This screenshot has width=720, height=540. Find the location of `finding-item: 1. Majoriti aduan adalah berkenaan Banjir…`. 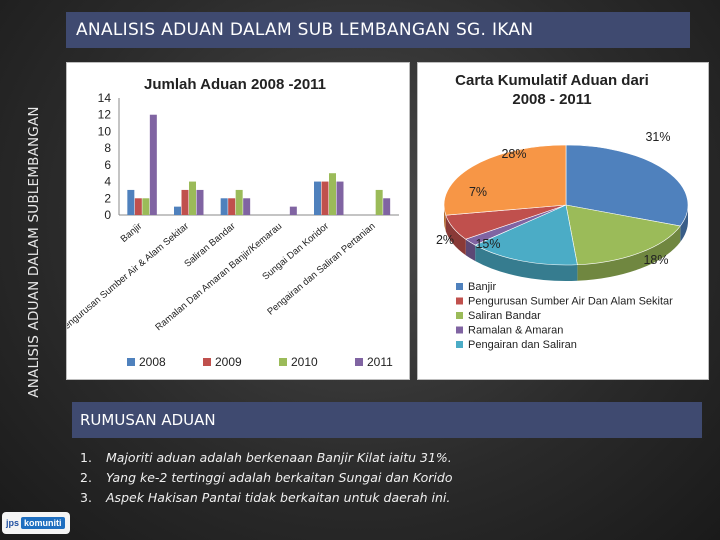

finding-item: 1. Majoriti aduan adalah berkenaan Banjir… is located at coordinates (390, 458).